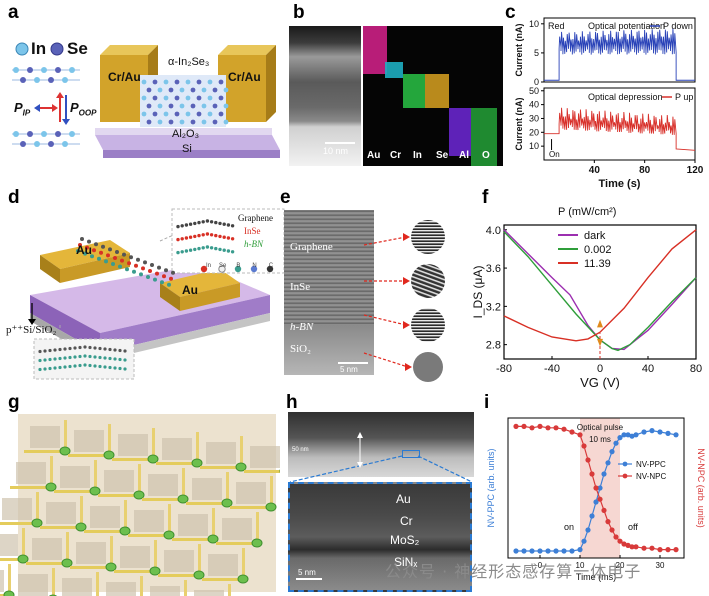 The image size is (709, 596). I want to click on eds-label-in: In, so click(417, 155).